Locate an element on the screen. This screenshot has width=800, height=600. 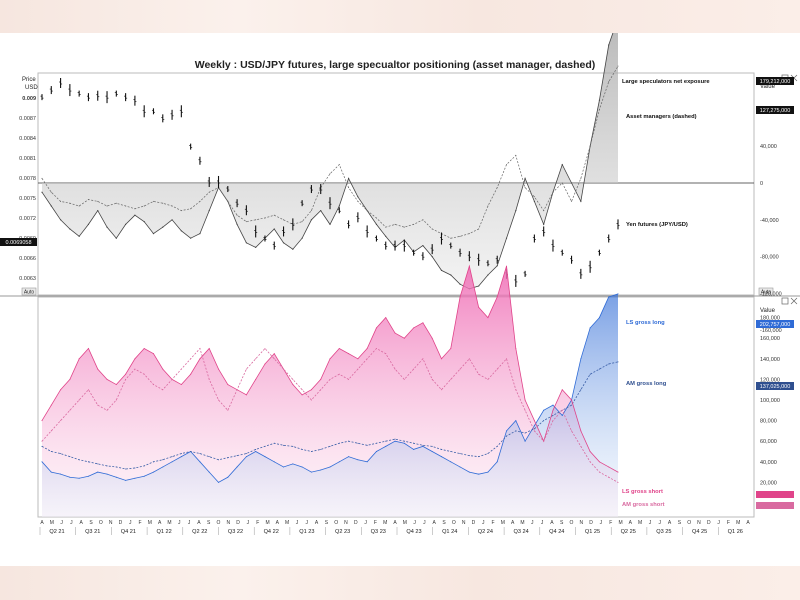
right-axis-tick-label-top: -80,000 is located at coordinates (769, 258).